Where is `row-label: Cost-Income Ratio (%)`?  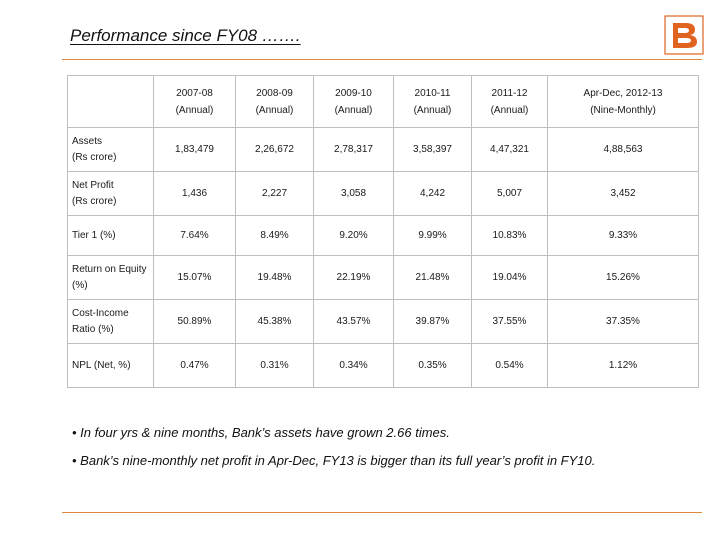 row-label: Cost-Income Ratio (%) is located at coordinates (110, 321).